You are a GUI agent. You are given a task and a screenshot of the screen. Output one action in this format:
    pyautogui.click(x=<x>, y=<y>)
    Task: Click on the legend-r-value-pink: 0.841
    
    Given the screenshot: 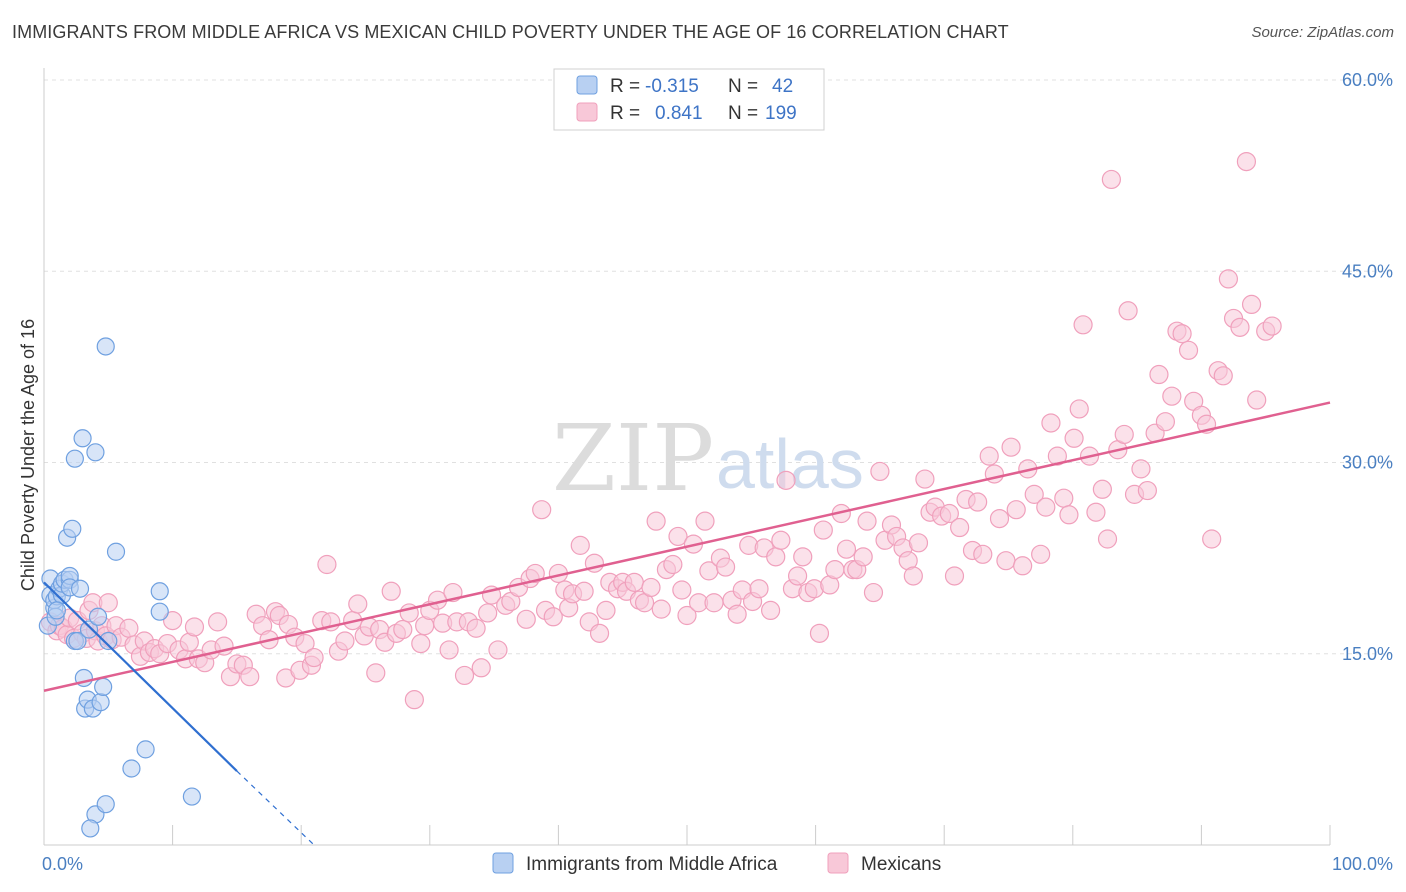 What is the action you would take?
    pyautogui.click(x=679, y=113)
    